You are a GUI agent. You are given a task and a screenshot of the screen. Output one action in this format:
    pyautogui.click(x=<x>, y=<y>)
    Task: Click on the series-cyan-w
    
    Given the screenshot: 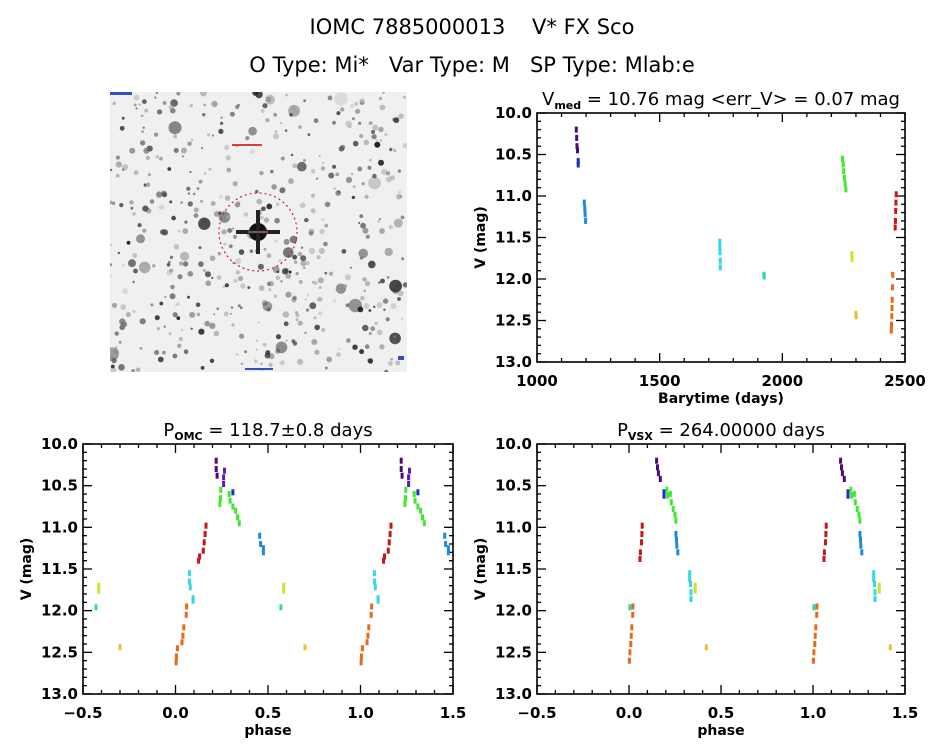 What is the action you would take?
    pyautogui.click(x=376, y=587)
    